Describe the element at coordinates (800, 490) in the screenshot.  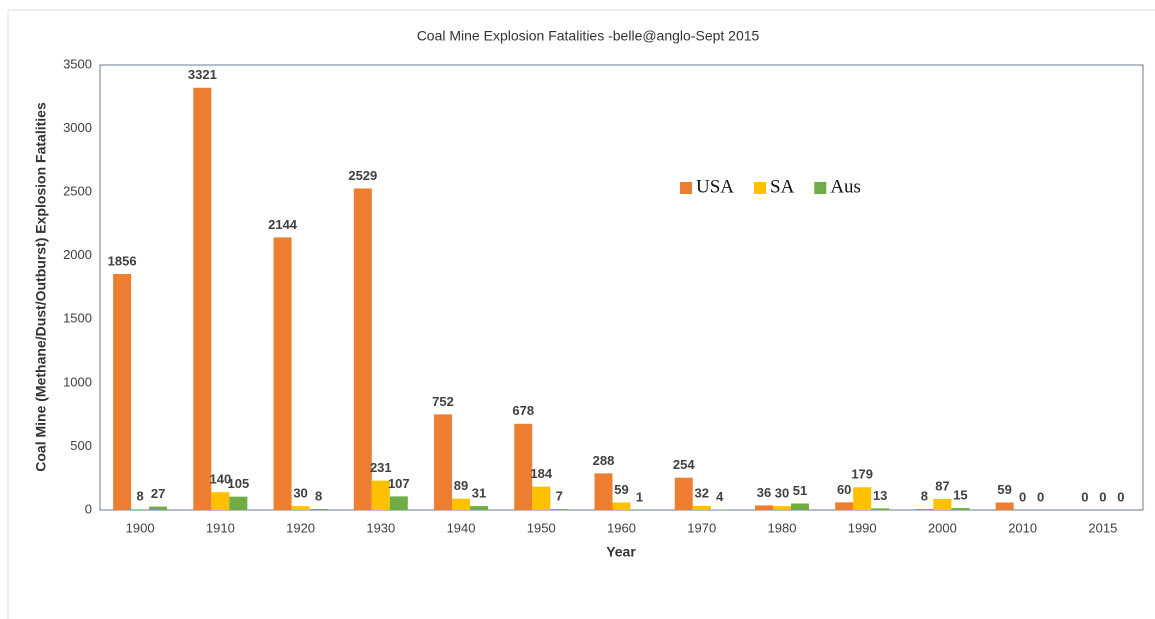
I see `data-label: 51` at that location.